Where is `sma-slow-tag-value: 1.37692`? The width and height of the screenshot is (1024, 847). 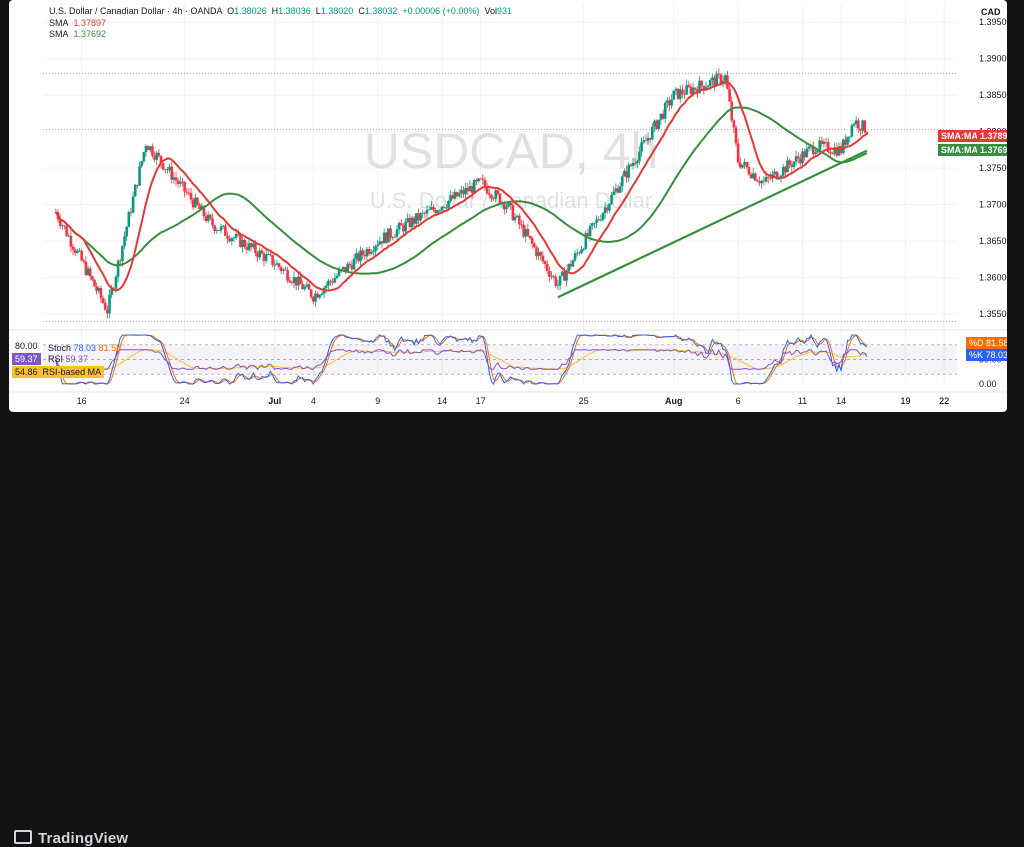
sma-slow-tag-value: 1.37692 is located at coordinates (992, 150).